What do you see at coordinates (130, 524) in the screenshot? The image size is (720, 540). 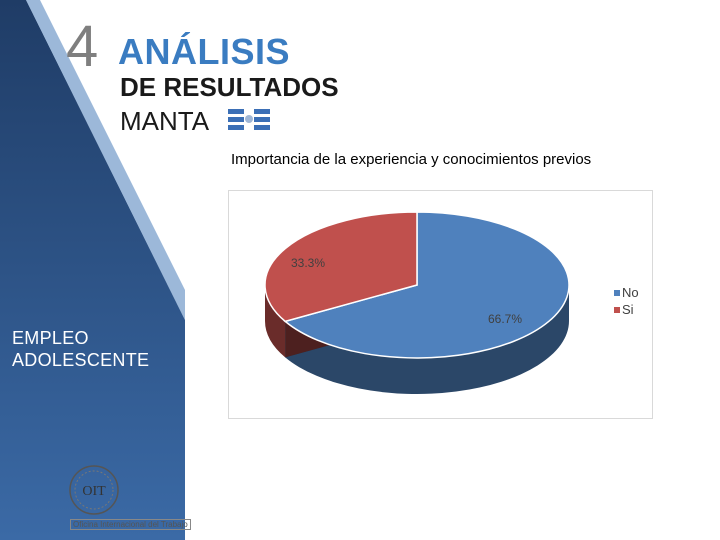 I see `logo-caption: Oficina Internacional del Trabajo` at bounding box center [130, 524].